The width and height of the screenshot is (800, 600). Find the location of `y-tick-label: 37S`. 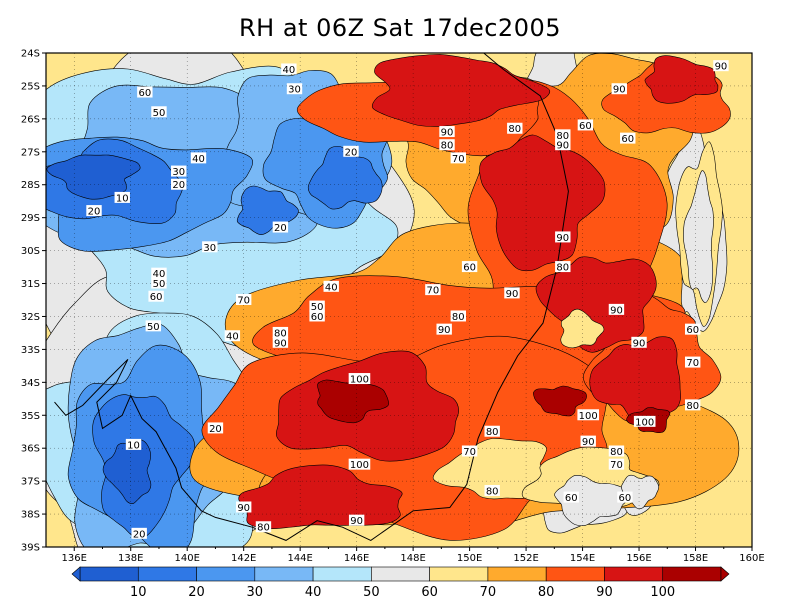

y-tick-label: 37S is located at coordinates (30, 482).